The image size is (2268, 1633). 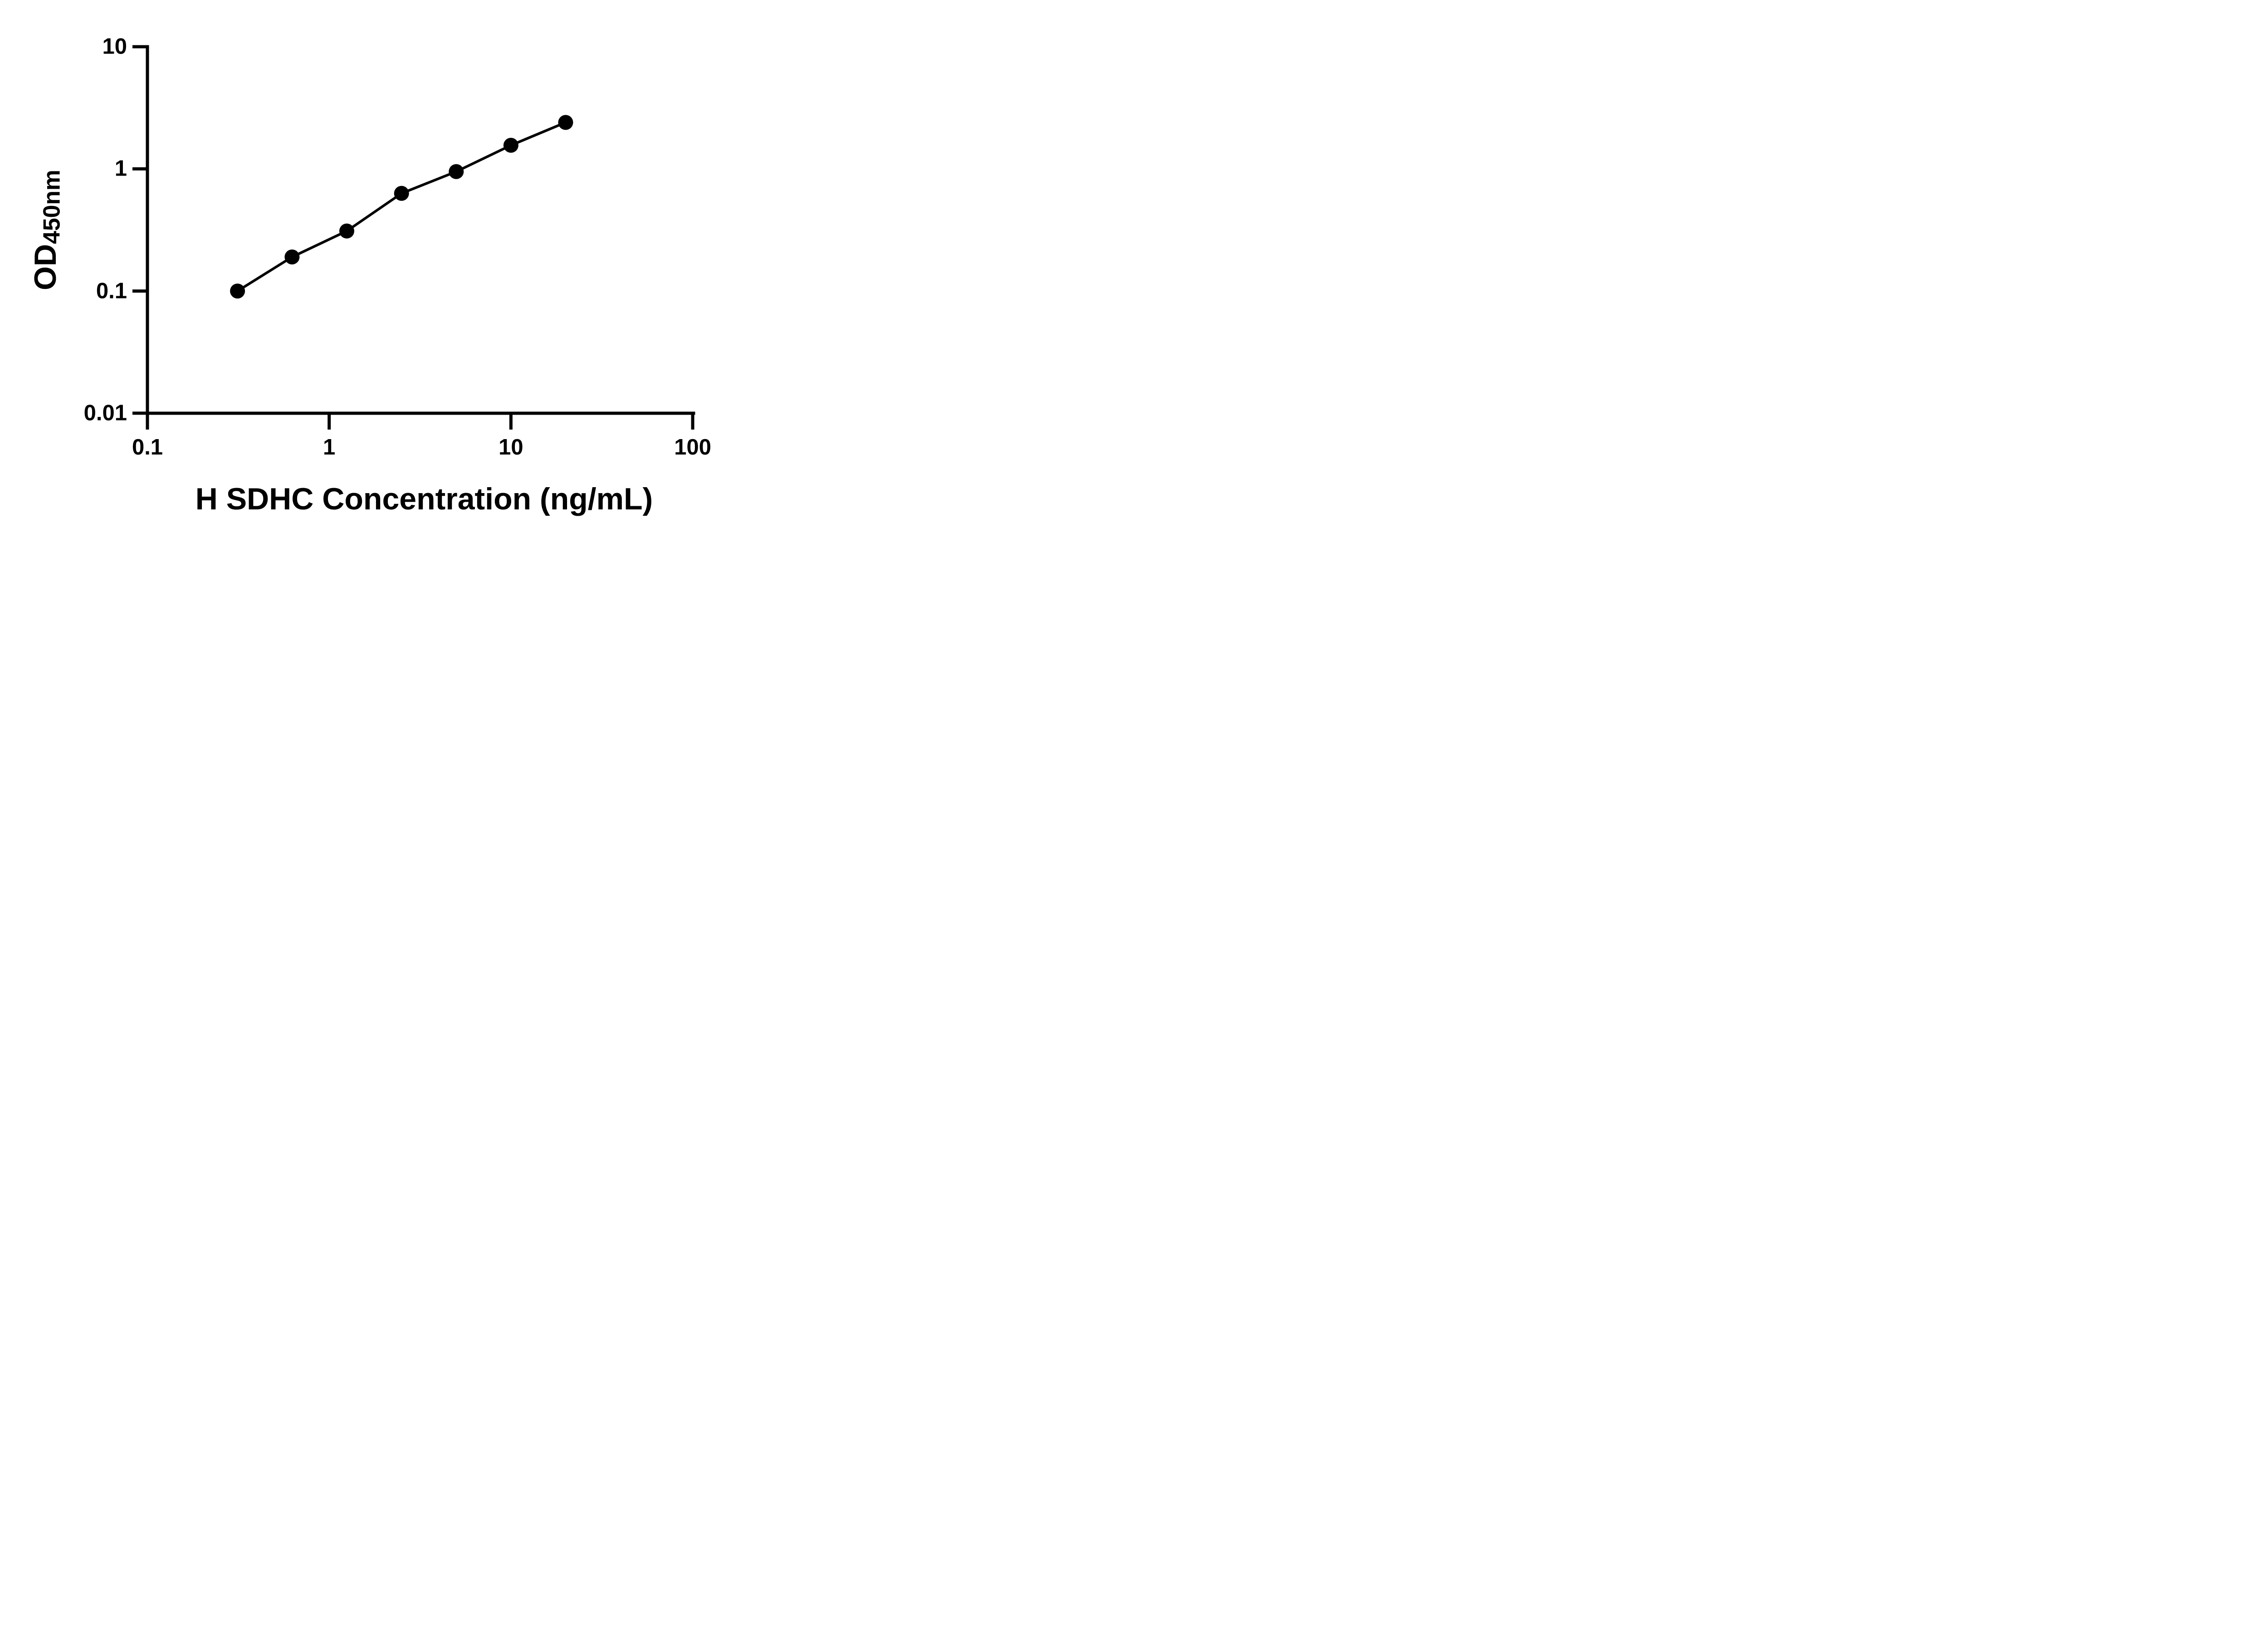 What do you see at coordinates (401, 193) in the screenshot?
I see `data-point-2.5ng-ml` at bounding box center [401, 193].